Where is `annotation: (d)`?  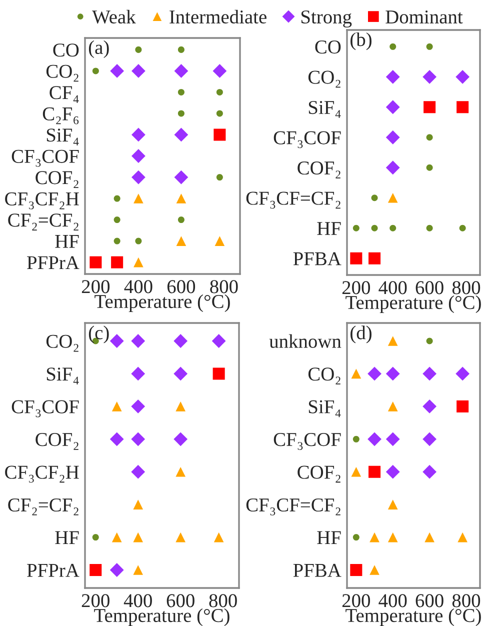 annotation: (d) is located at coordinates (361, 335).